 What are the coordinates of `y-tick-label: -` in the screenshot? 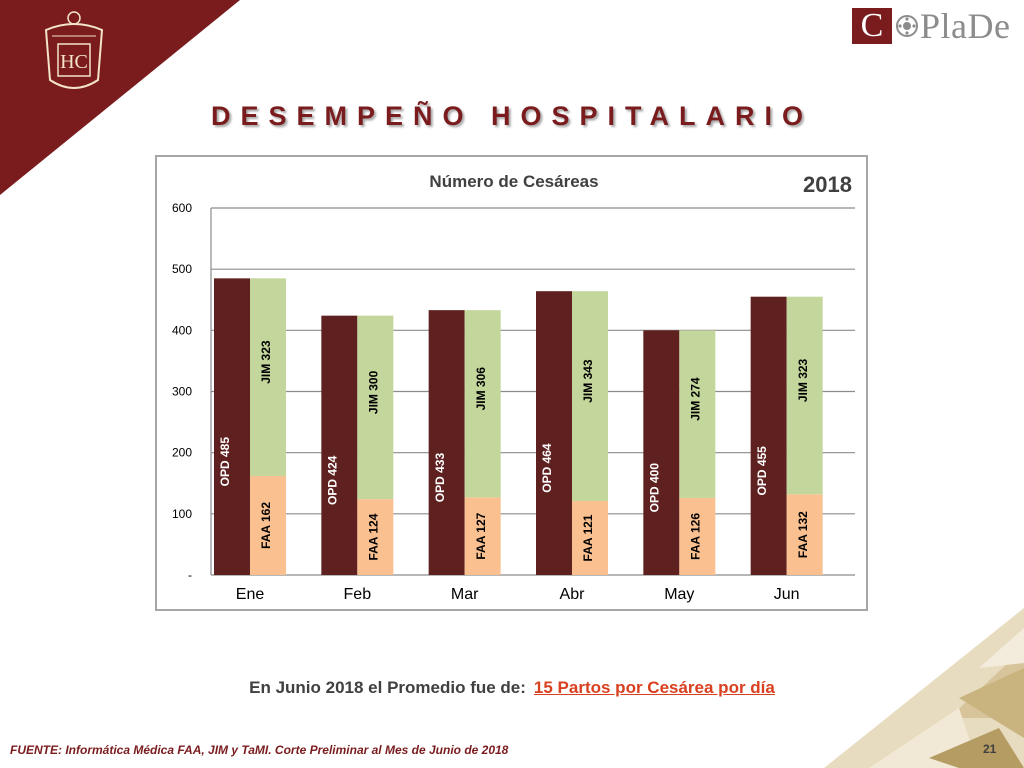 It's located at (190, 575).